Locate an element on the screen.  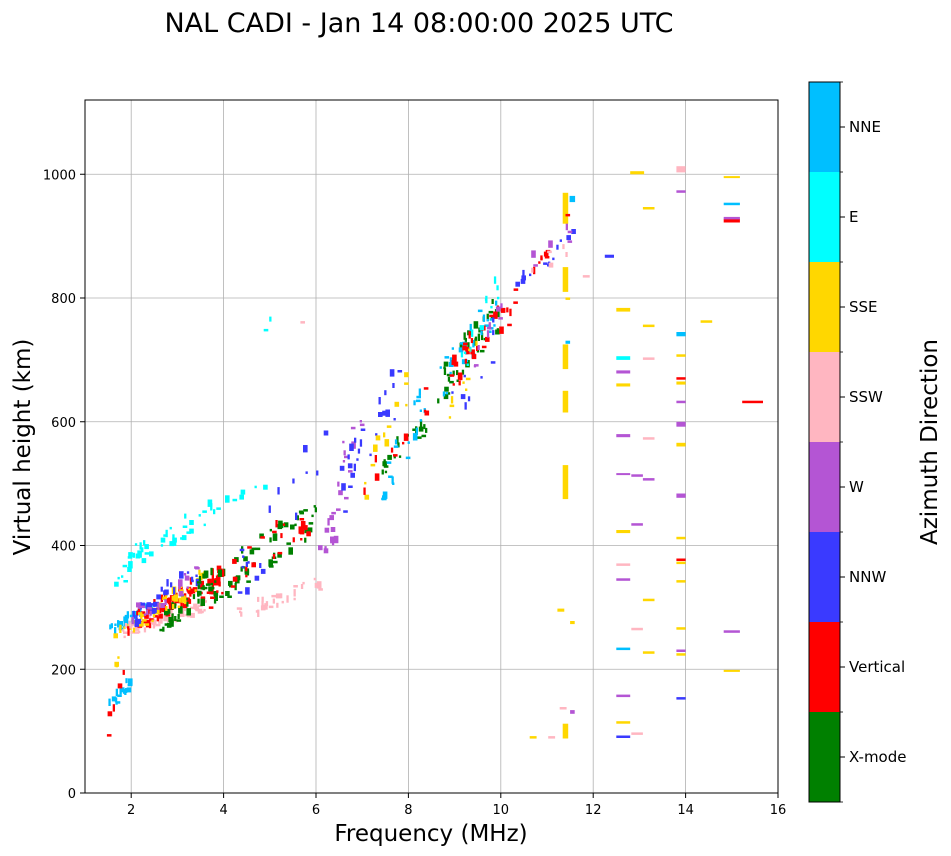
x-tick-label: 12 is located at coordinates (593, 810).